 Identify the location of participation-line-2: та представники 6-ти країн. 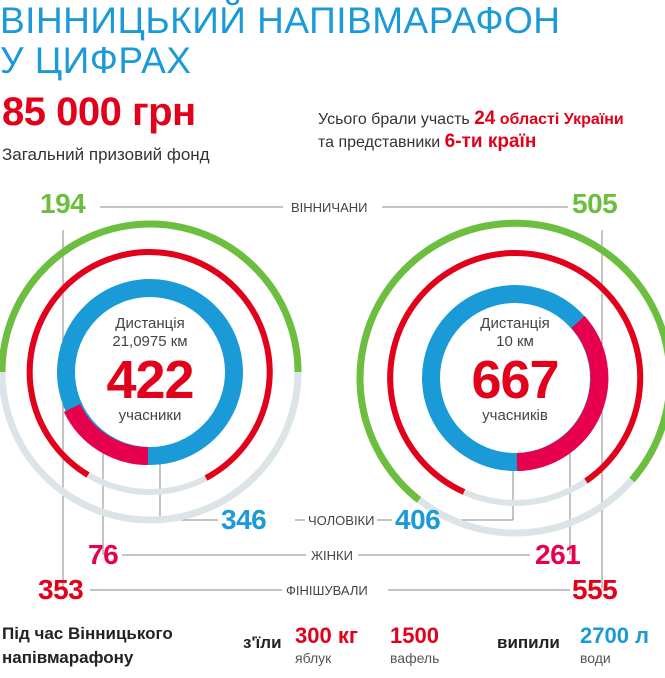
(471, 142).